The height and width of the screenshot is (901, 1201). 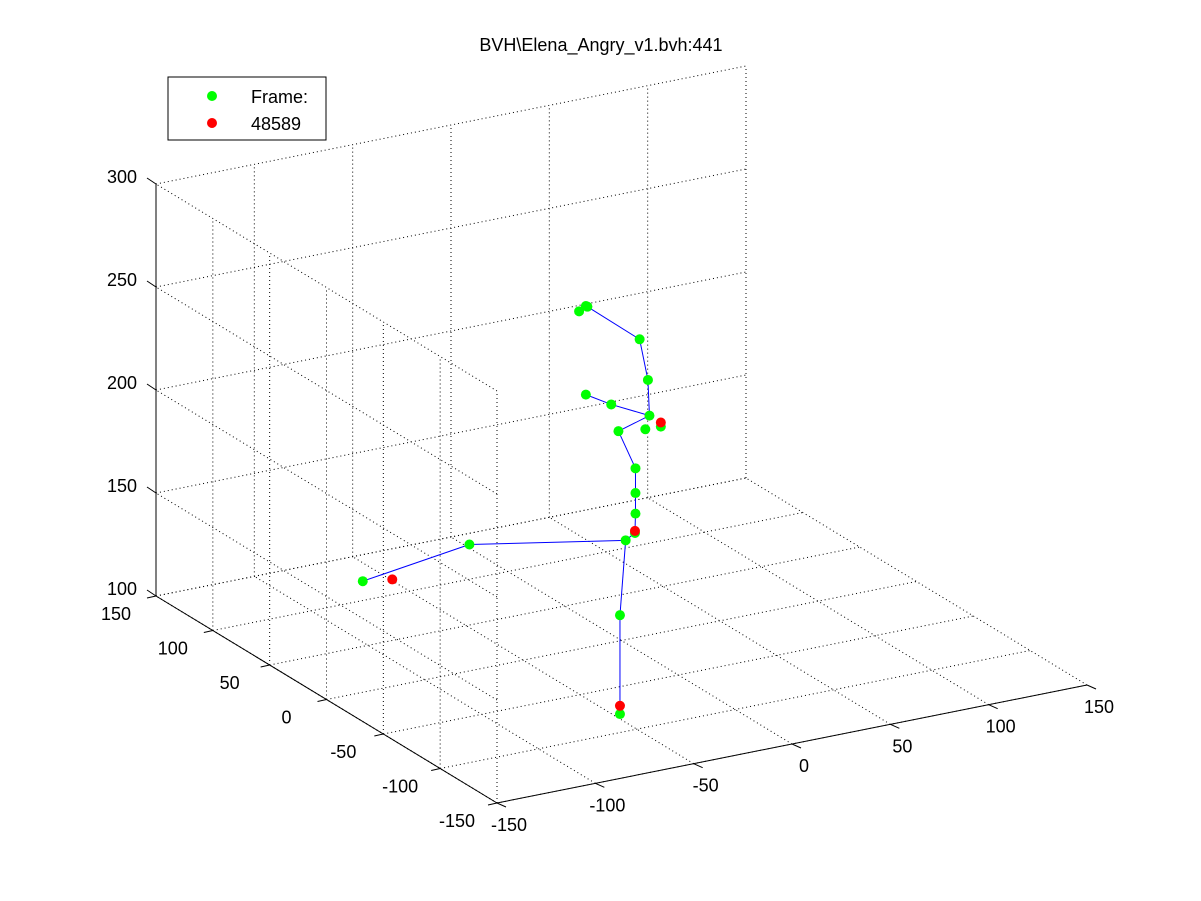 I want to click on legend-box, so click(x=247, y=108).